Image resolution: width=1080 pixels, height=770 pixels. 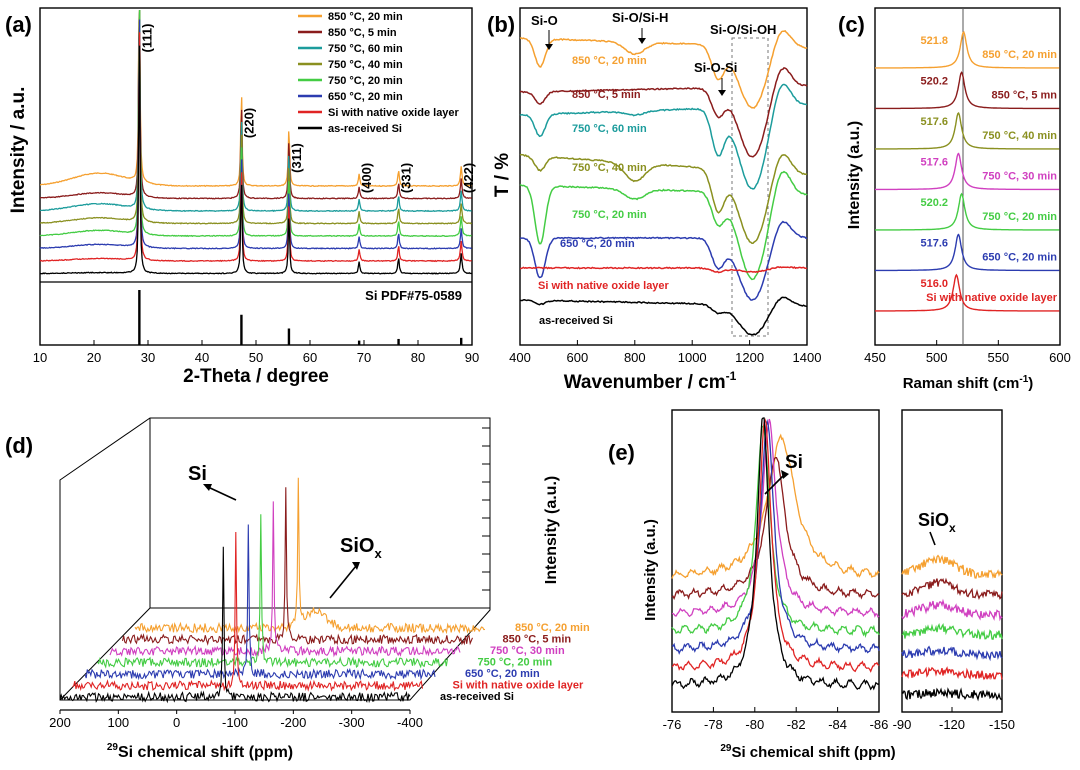 I want to click on panel-e-trace-right-maroon, so click(x=952, y=589).